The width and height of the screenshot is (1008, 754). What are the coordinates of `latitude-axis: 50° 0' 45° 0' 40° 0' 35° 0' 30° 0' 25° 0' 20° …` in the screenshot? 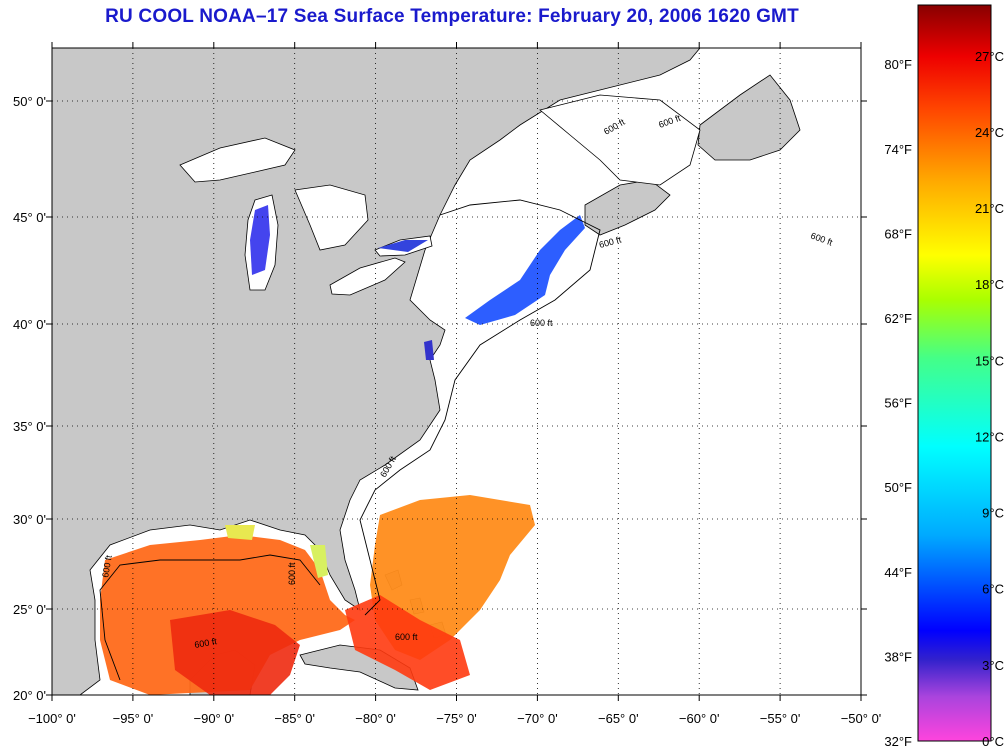 It's located at (29, 398).